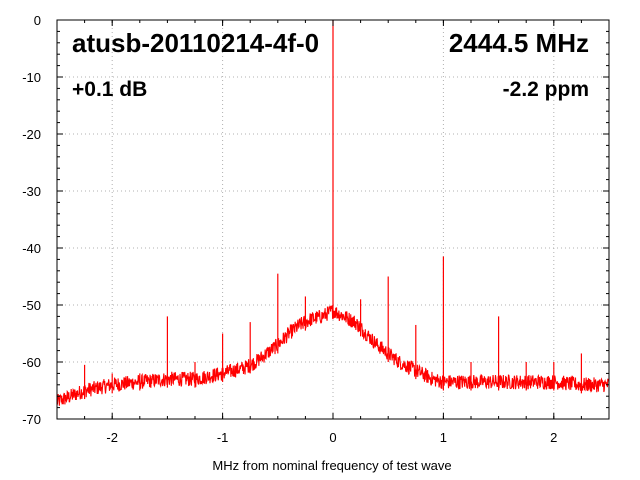 The image size is (640, 480). Describe the element at coordinates (37, 20) in the screenshot. I see `y-tick-label: 0` at that location.